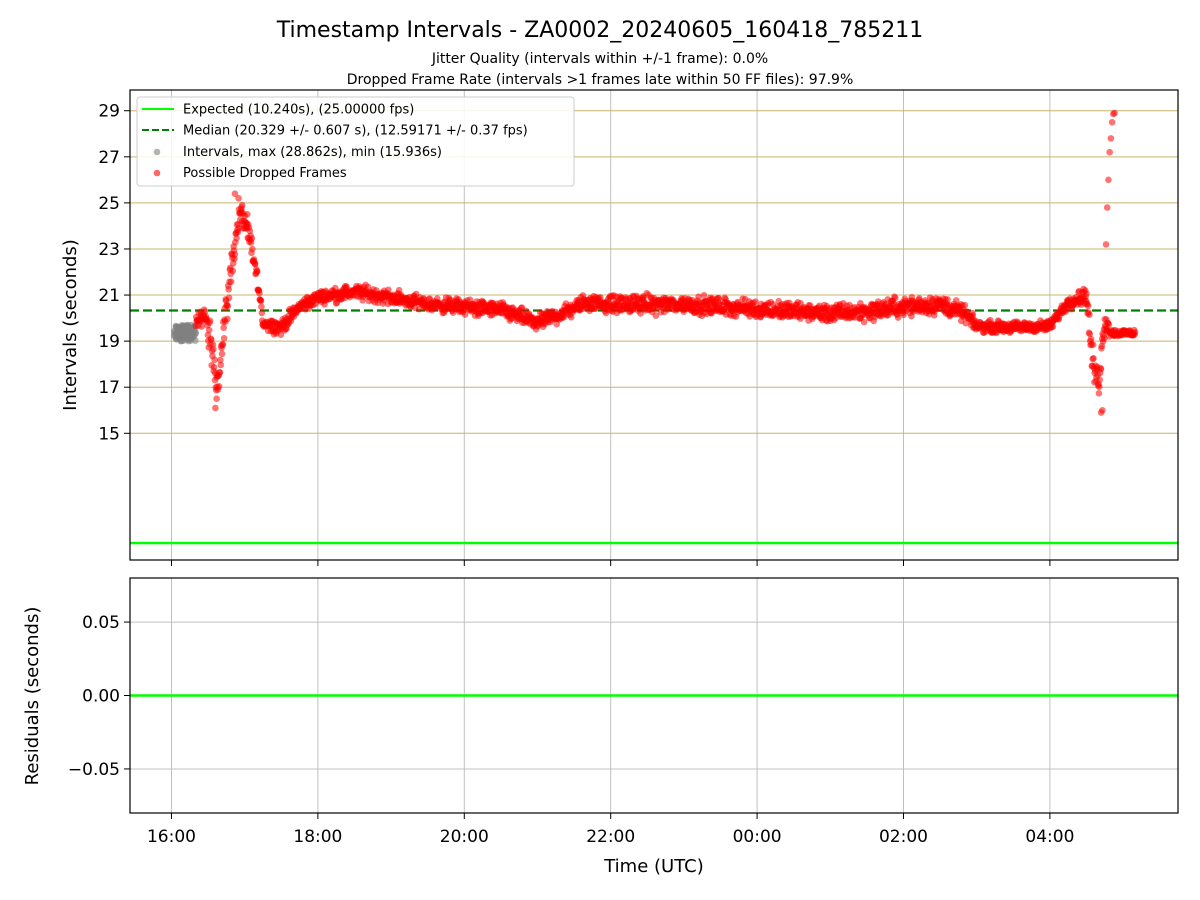  What do you see at coordinates (101, 623) in the screenshot?
I see `bottom-y-tick-label: 0.05` at bounding box center [101, 623].